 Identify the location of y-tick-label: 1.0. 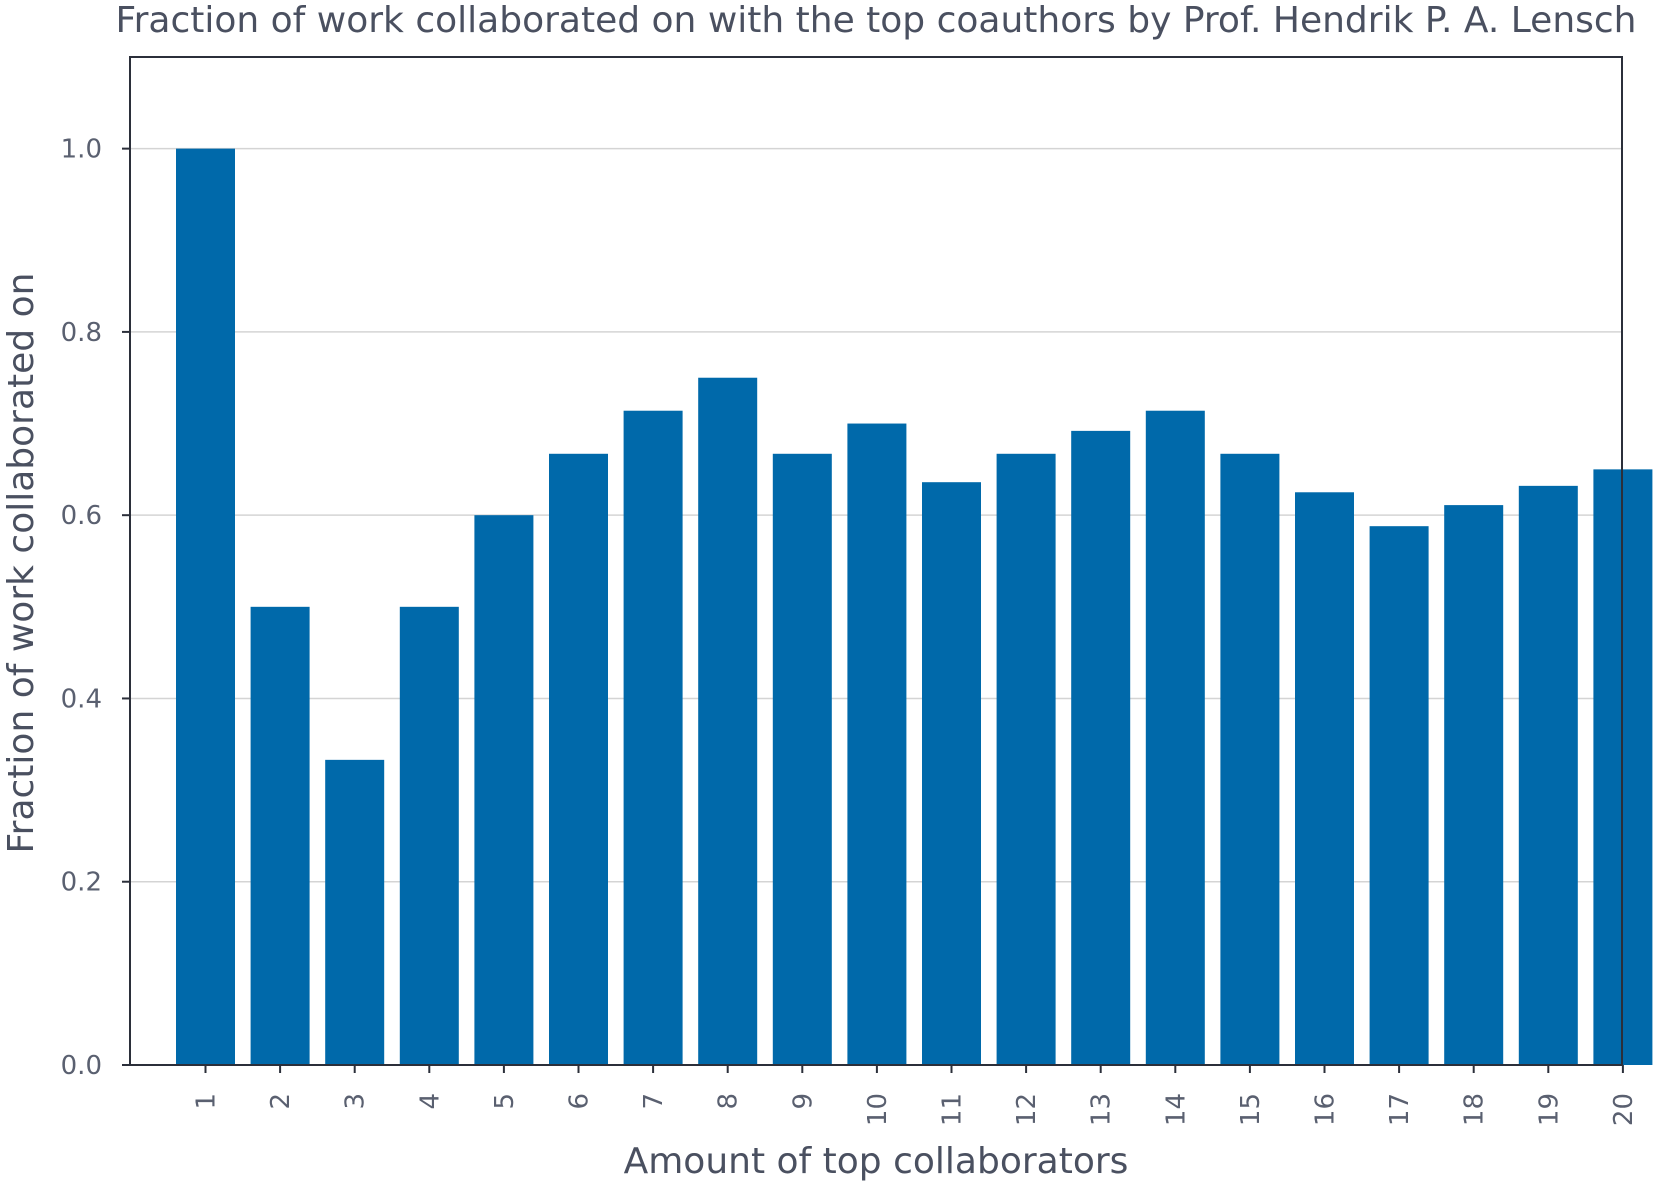
(81, 150).